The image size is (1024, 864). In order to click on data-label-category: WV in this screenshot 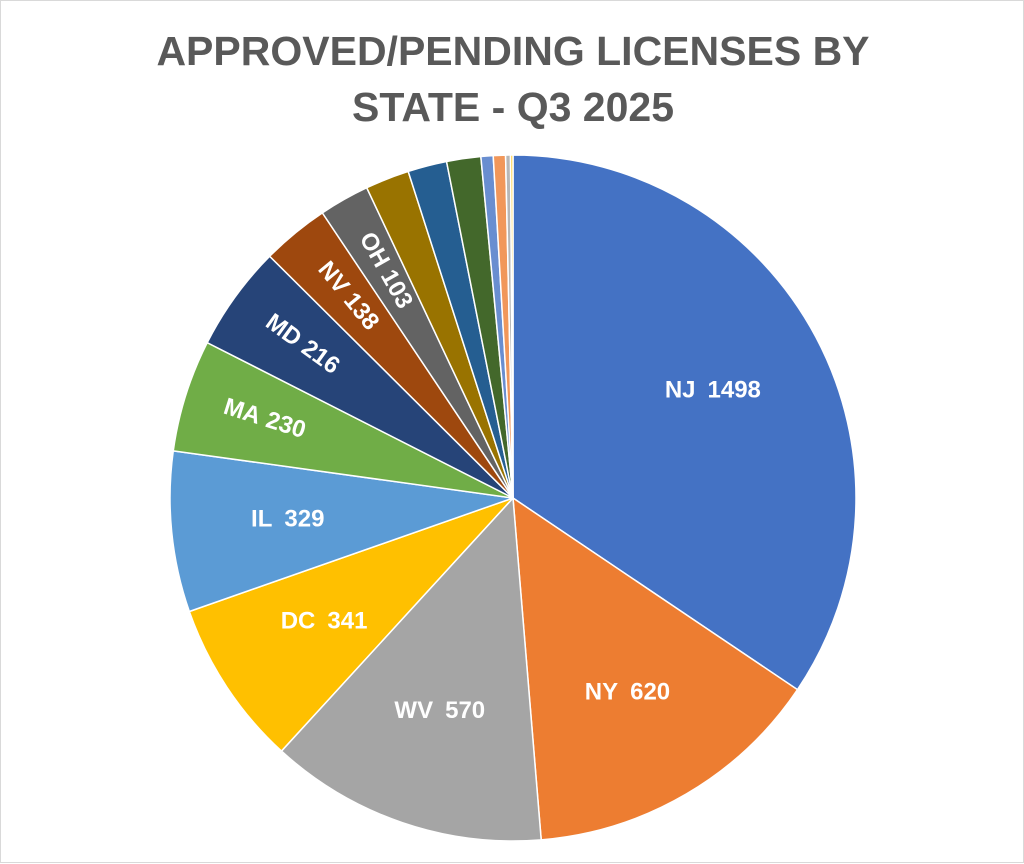, I will do `click(413, 711)`.